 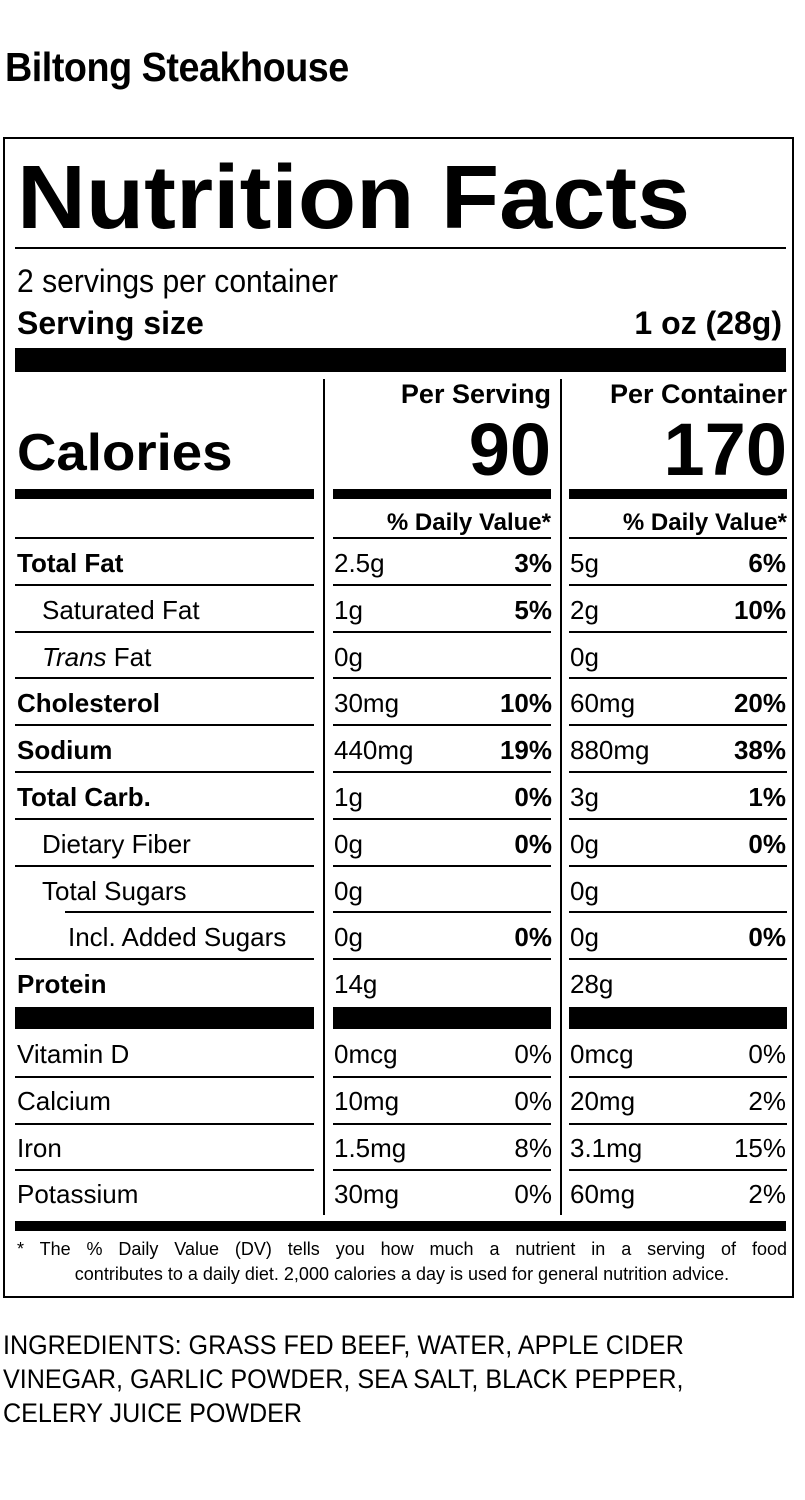 What do you see at coordinates (603, 1100) in the screenshot?
I see `per-container-amount: 20mg` at bounding box center [603, 1100].